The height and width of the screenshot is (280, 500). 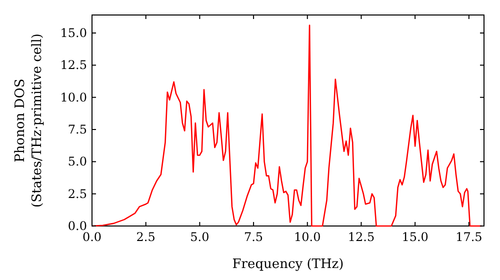 What do you see at coordinates (307, 237) in the screenshot?
I see `x-tick-label: 10.0` at bounding box center [307, 237].